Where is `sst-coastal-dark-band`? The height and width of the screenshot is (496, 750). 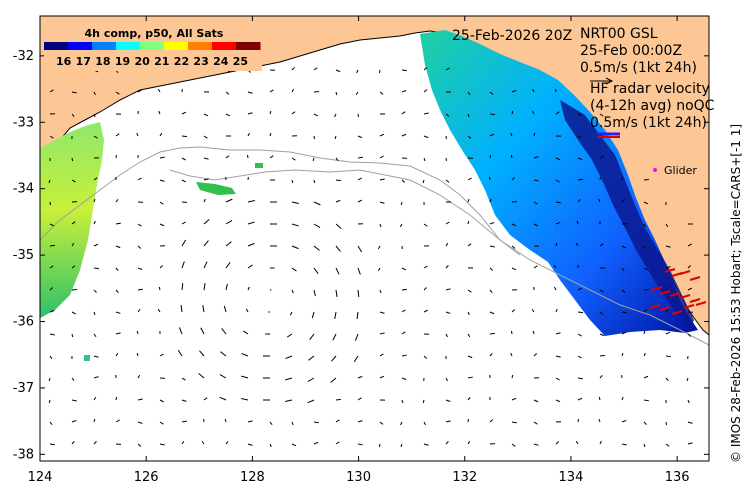 sst-coastal-dark-band is located at coordinates (627, 215).